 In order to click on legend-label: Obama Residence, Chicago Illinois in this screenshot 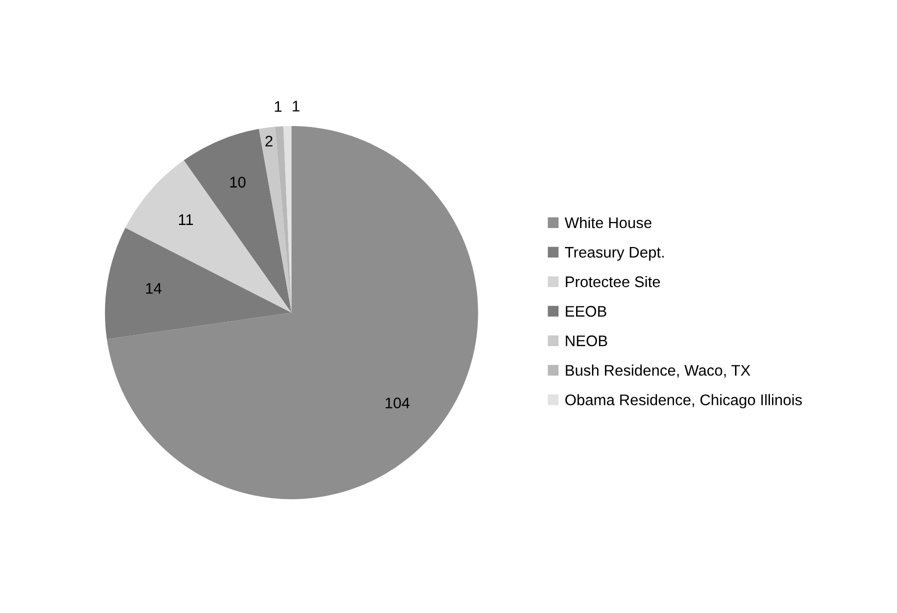, I will do `click(683, 401)`.